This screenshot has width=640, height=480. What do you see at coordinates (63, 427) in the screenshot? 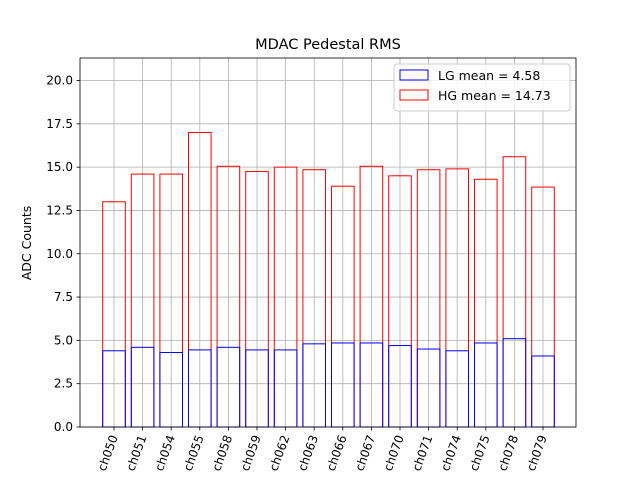
I see `y-tick-label: 0.0` at bounding box center [63, 427].